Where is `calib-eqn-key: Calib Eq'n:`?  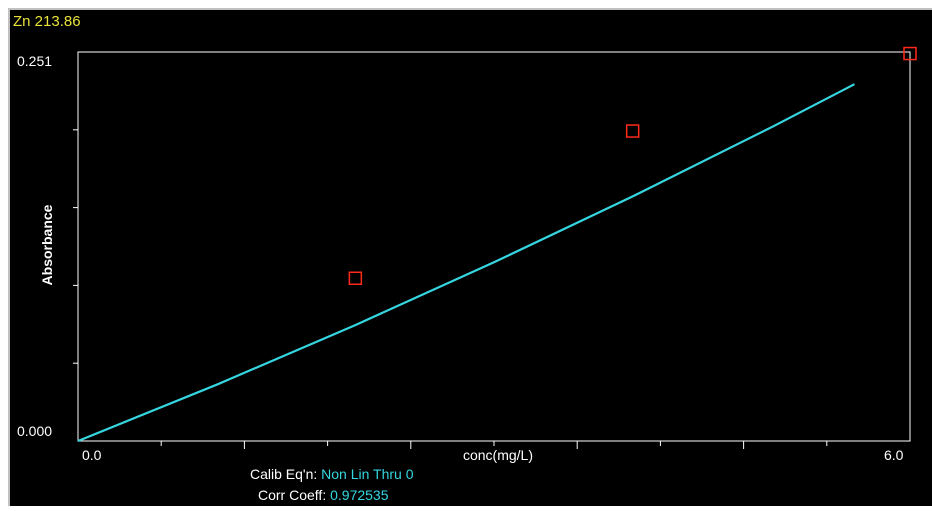 calib-eqn-key: Calib Eq'n: is located at coordinates (285, 474).